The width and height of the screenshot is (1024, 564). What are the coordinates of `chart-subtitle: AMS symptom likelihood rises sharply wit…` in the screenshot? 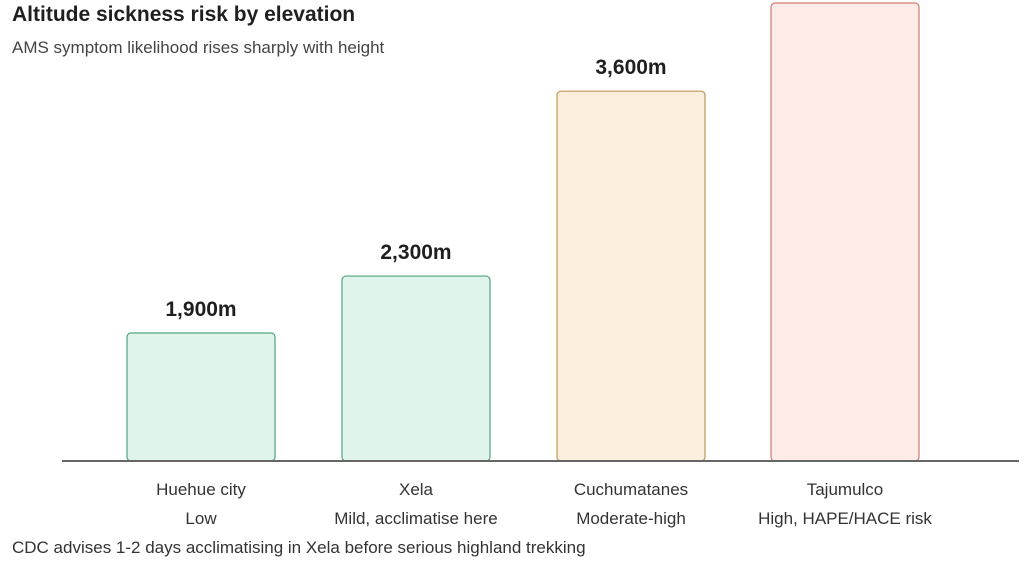 It's located at (198, 47).